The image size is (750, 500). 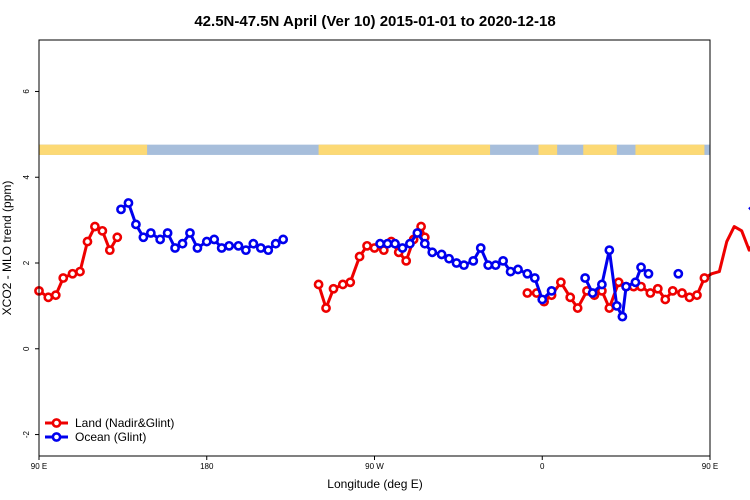 I want to click on y-tick-label: -2, so click(x=26, y=434).